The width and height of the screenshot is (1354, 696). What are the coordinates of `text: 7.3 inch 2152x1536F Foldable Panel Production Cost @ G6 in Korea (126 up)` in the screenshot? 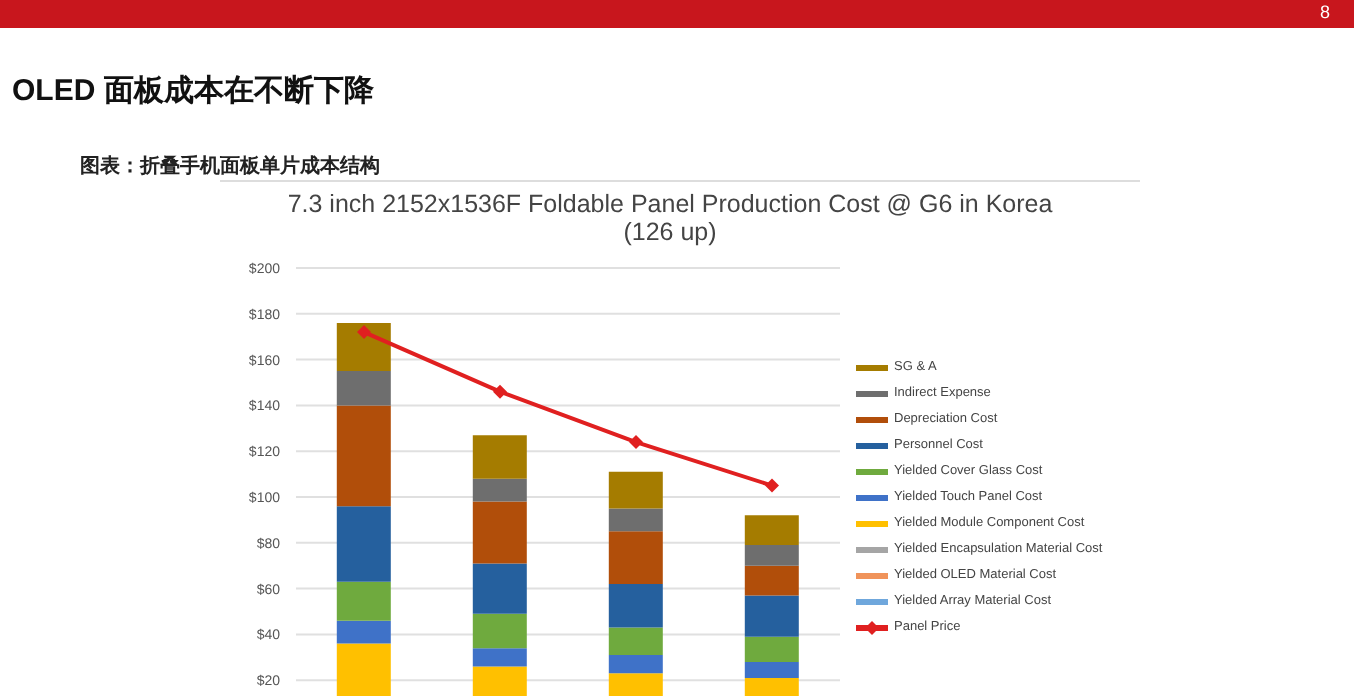 It's located at (670, 218).